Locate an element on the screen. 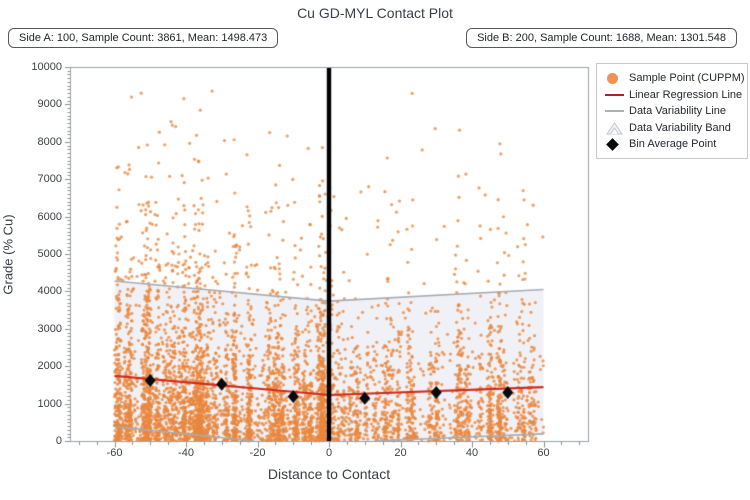  y-tick-label: 3000 is located at coordinates (49, 328).